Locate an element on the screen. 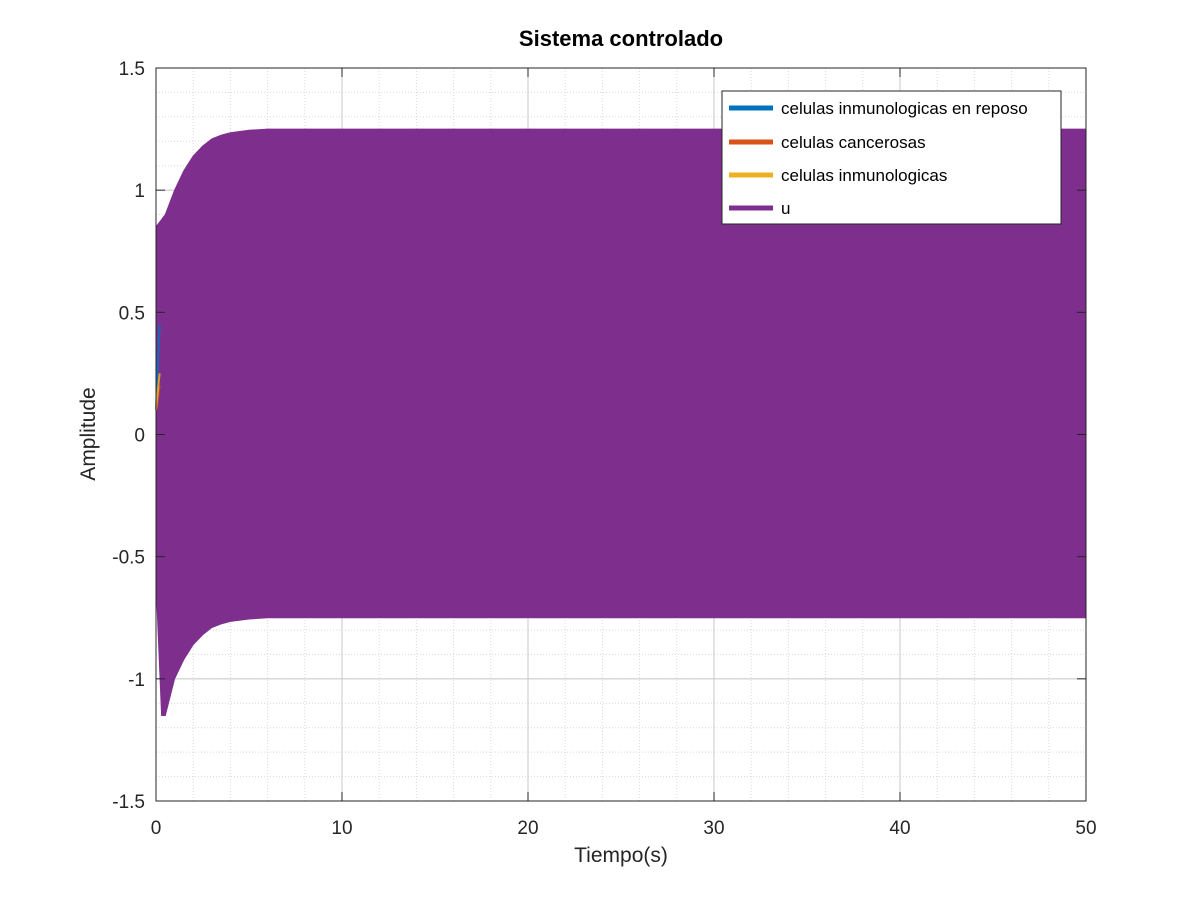 The image size is (1200, 900). y-tick-label: 1 is located at coordinates (139, 191).